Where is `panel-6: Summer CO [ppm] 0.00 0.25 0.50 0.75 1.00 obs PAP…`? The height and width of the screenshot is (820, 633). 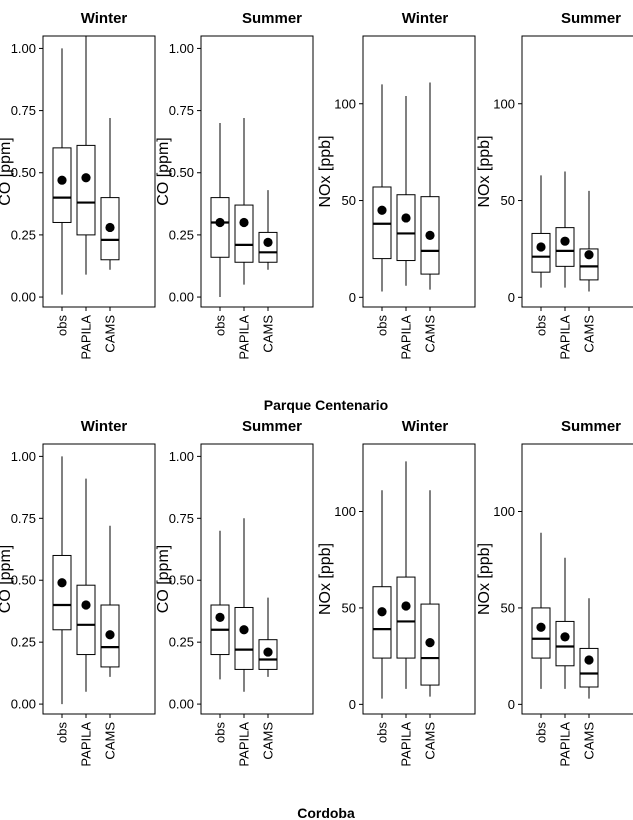 panel-6: Summer CO [ppm] 0.00 0.25 0.50 0.75 1.00 obs PAP… is located at coordinates (234, 592).